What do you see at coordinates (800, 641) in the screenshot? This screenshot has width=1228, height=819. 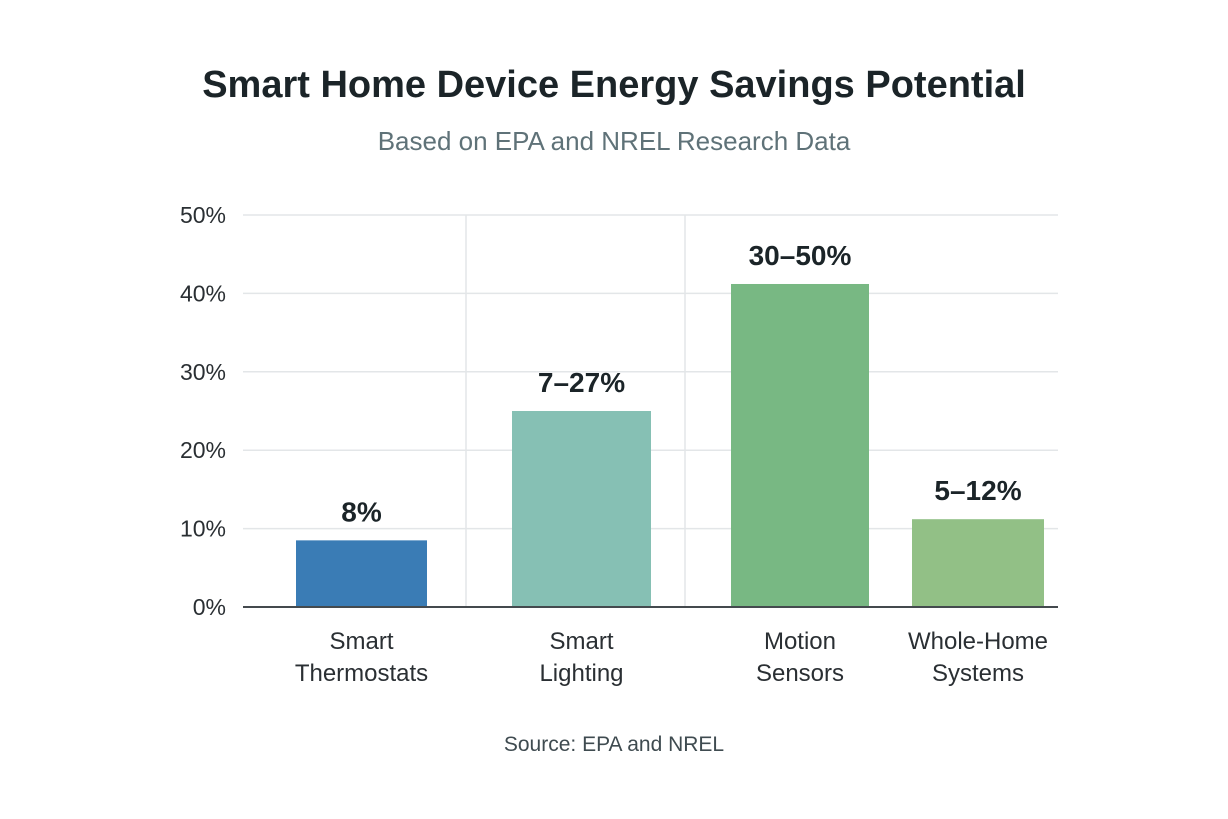 I see `x-category-label: Motion` at bounding box center [800, 641].